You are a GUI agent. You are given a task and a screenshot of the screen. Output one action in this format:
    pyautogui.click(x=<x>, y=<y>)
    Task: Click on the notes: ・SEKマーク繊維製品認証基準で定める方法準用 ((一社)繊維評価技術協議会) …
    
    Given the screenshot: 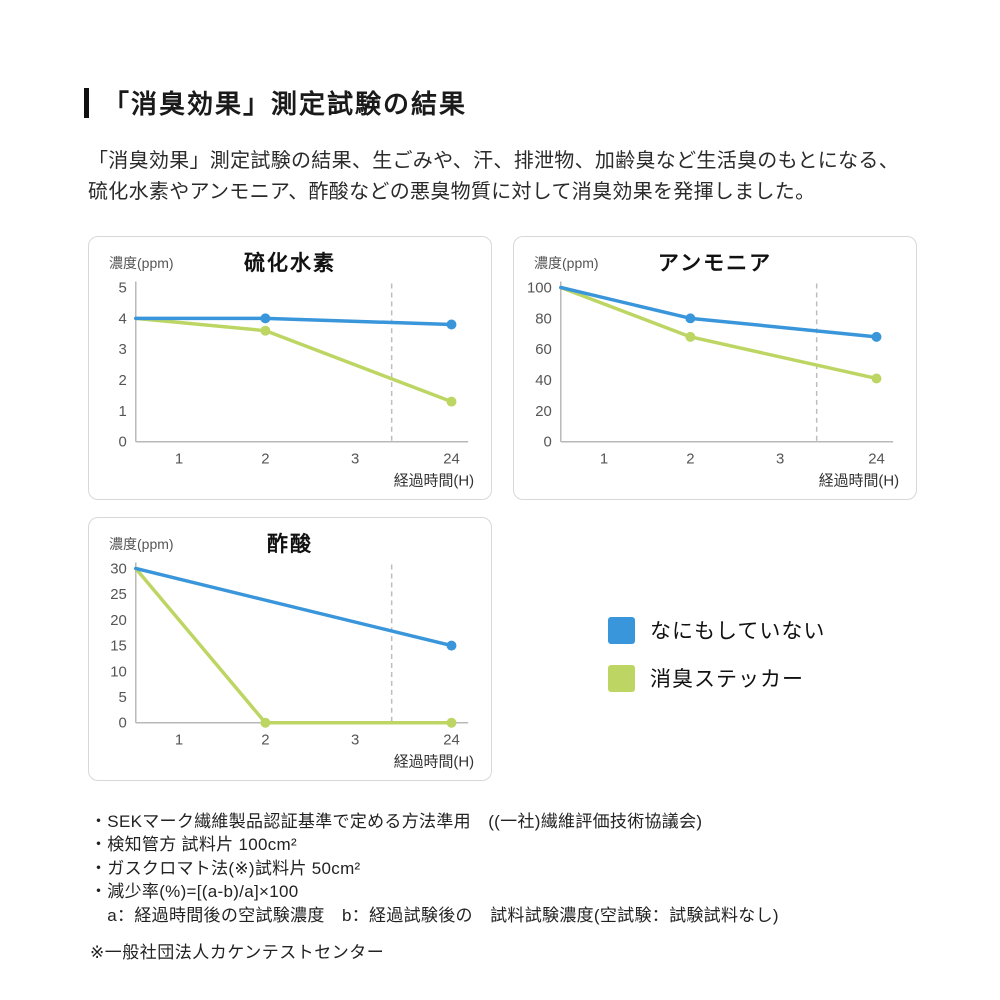 What is the action you would take?
    pyautogui.click(x=434, y=868)
    